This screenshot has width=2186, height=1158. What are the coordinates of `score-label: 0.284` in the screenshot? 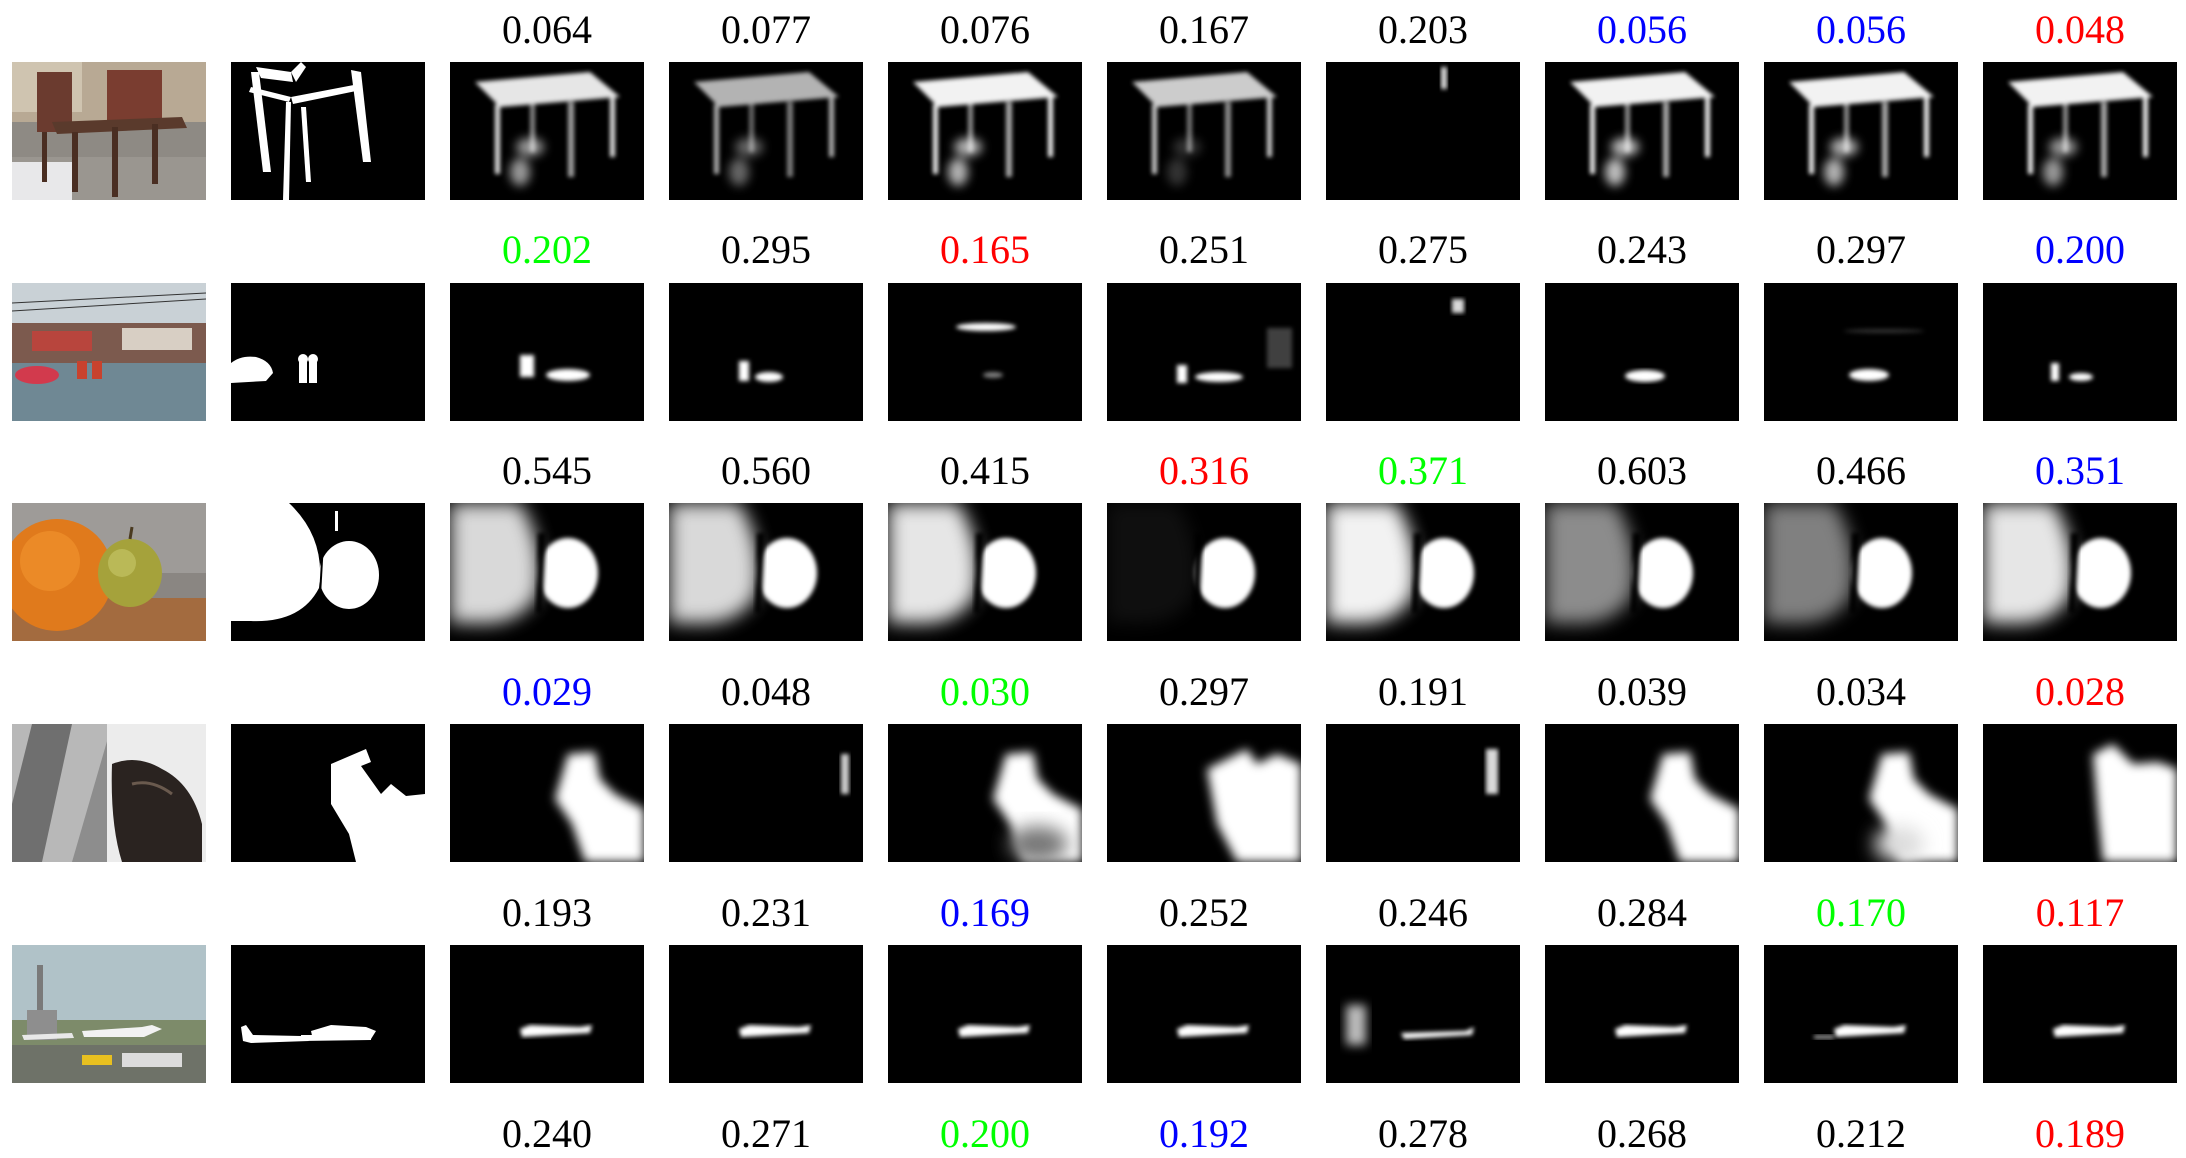 It's located at (1642, 912).